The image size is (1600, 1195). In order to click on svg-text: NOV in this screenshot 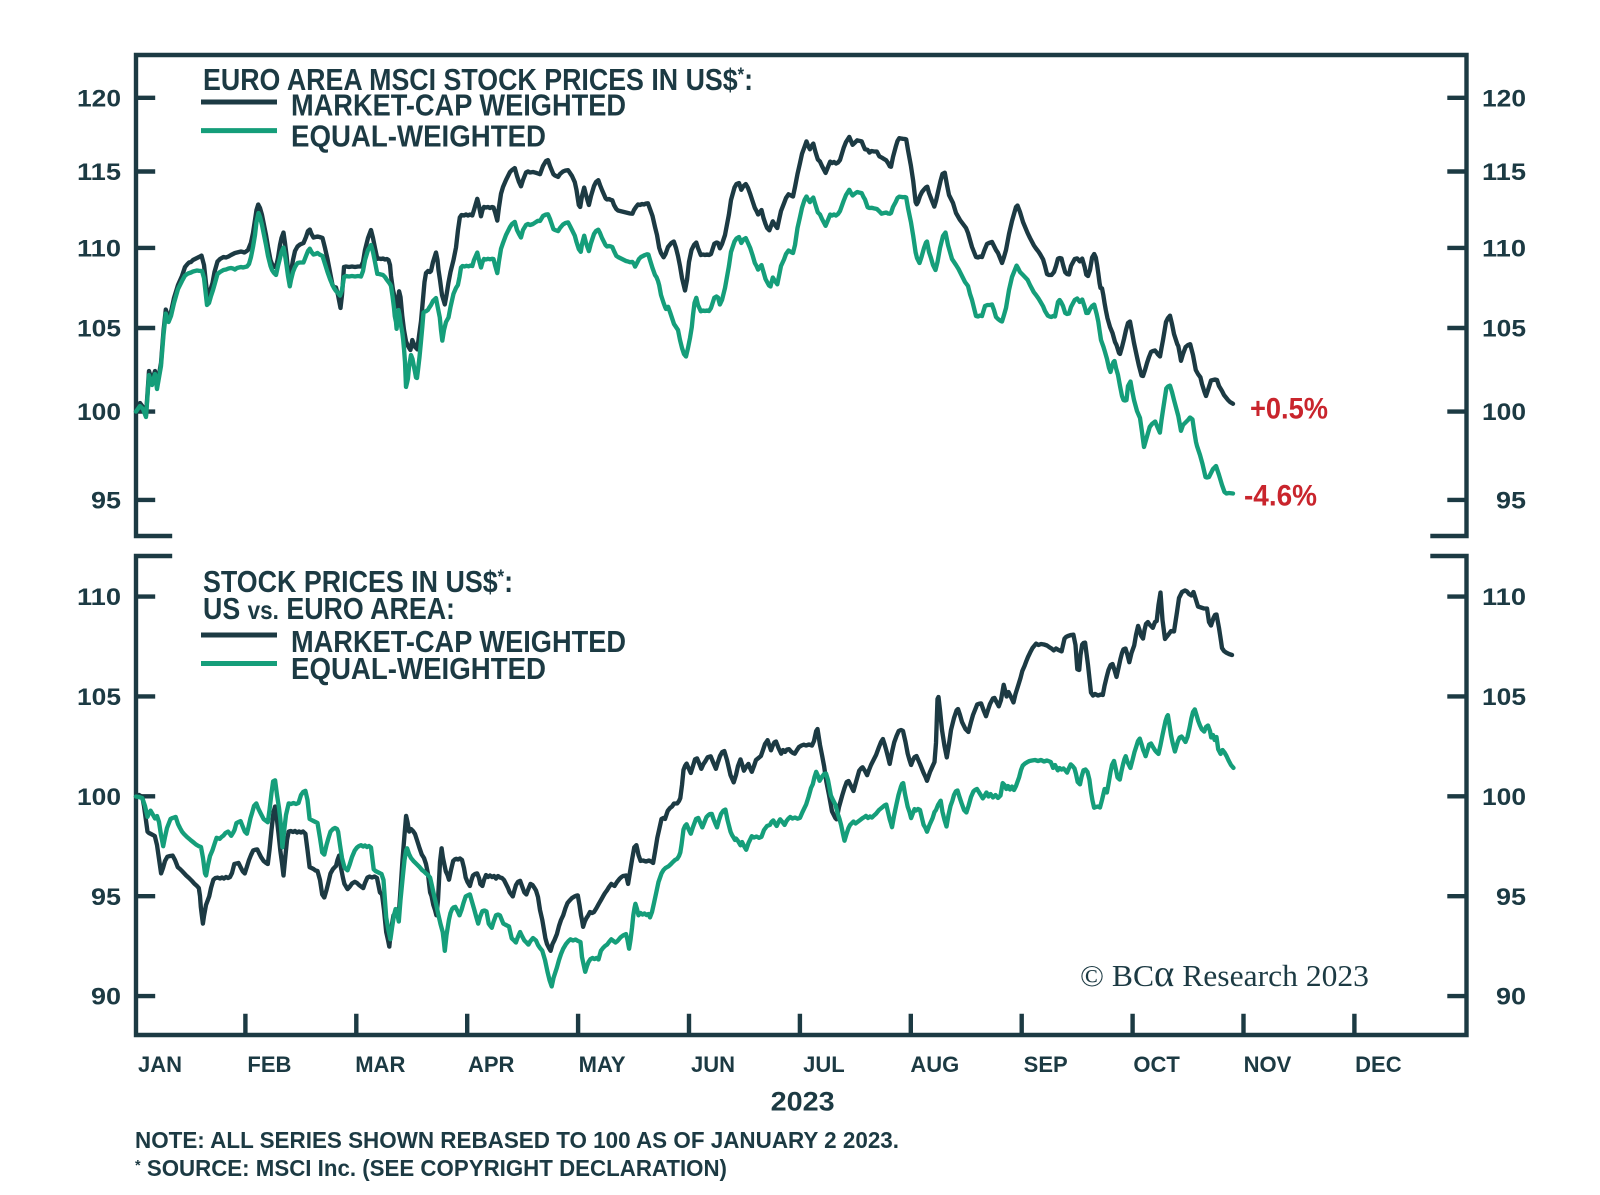, I will do `click(1268, 1064)`.